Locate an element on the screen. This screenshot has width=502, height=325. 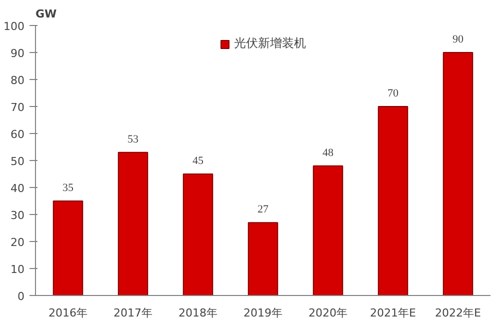
y-tick-label: 40 is located at coordinates (17, 188).